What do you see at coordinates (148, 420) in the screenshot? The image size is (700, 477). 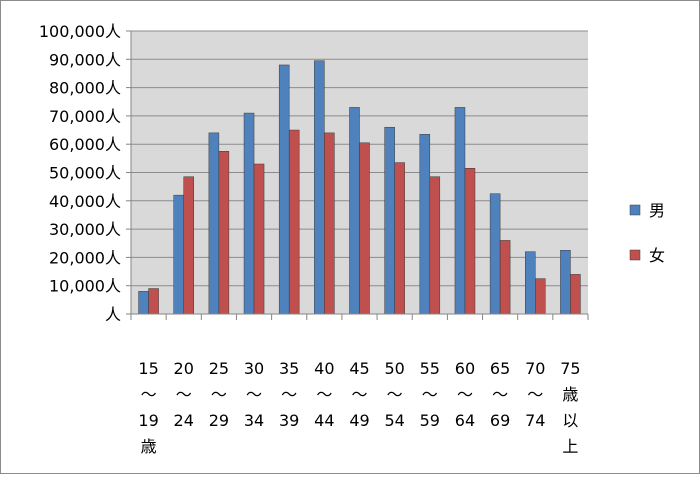 I see `x-tick-label: 19` at bounding box center [148, 420].